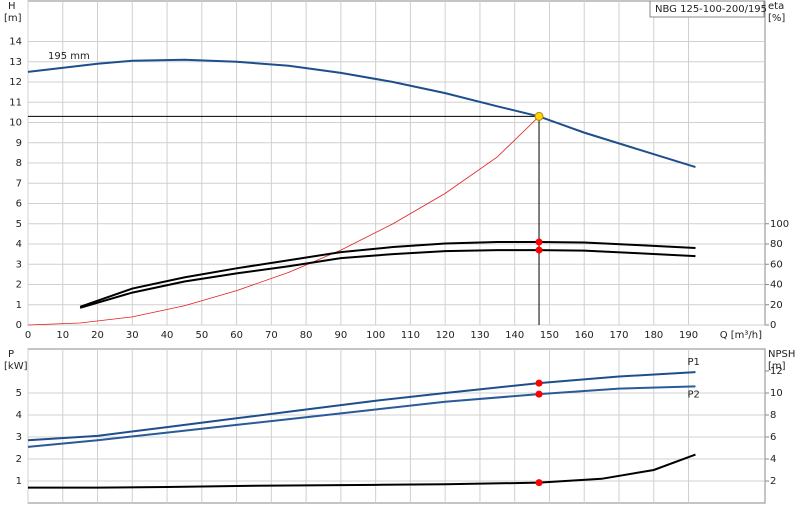 This screenshot has height=520, width=800. What do you see at coordinates (781, 354) in the screenshot?
I see `y2-axis-label: NPSH` at bounding box center [781, 354].